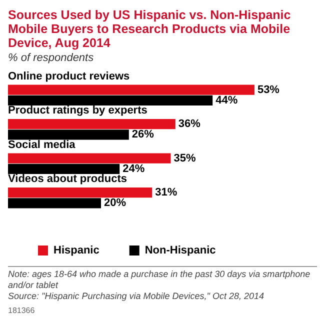 Image resolution: width=325 pixels, height=331 pixels. Describe the element at coordinates (42, 144) in the screenshot. I see `y-tick-label: Social media` at that location.